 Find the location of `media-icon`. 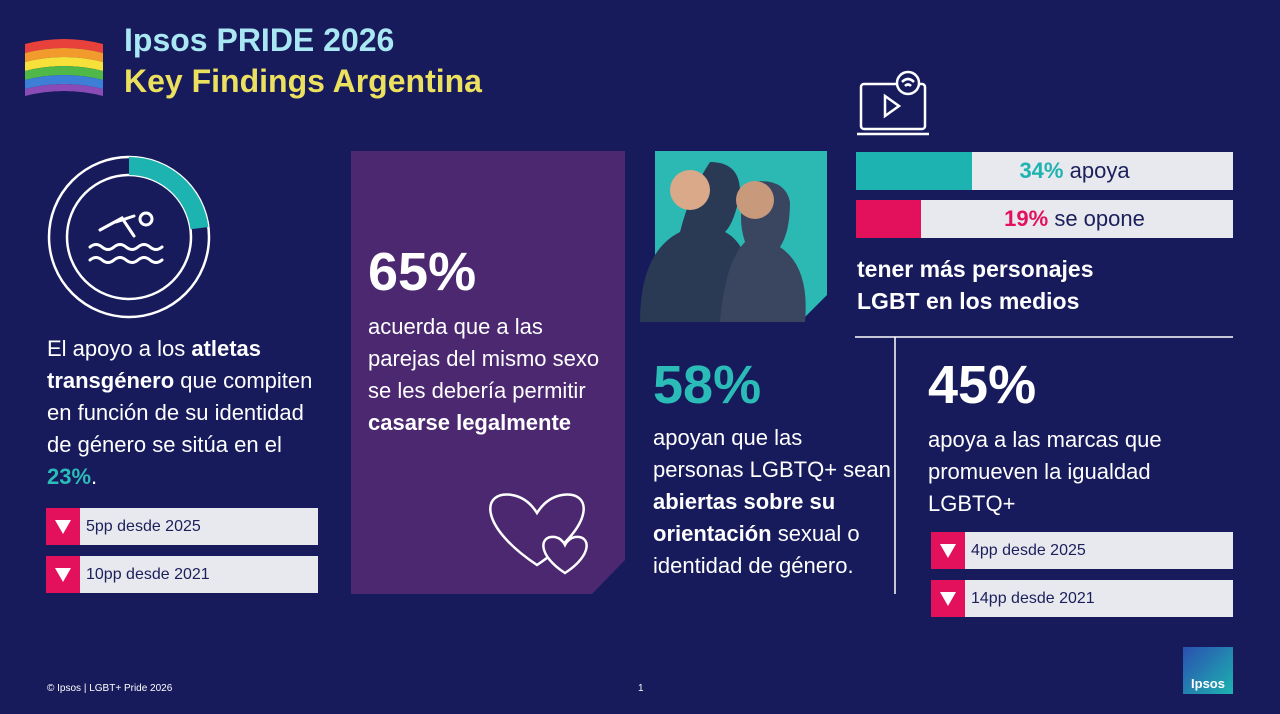

media-icon is located at coordinates (893, 103).